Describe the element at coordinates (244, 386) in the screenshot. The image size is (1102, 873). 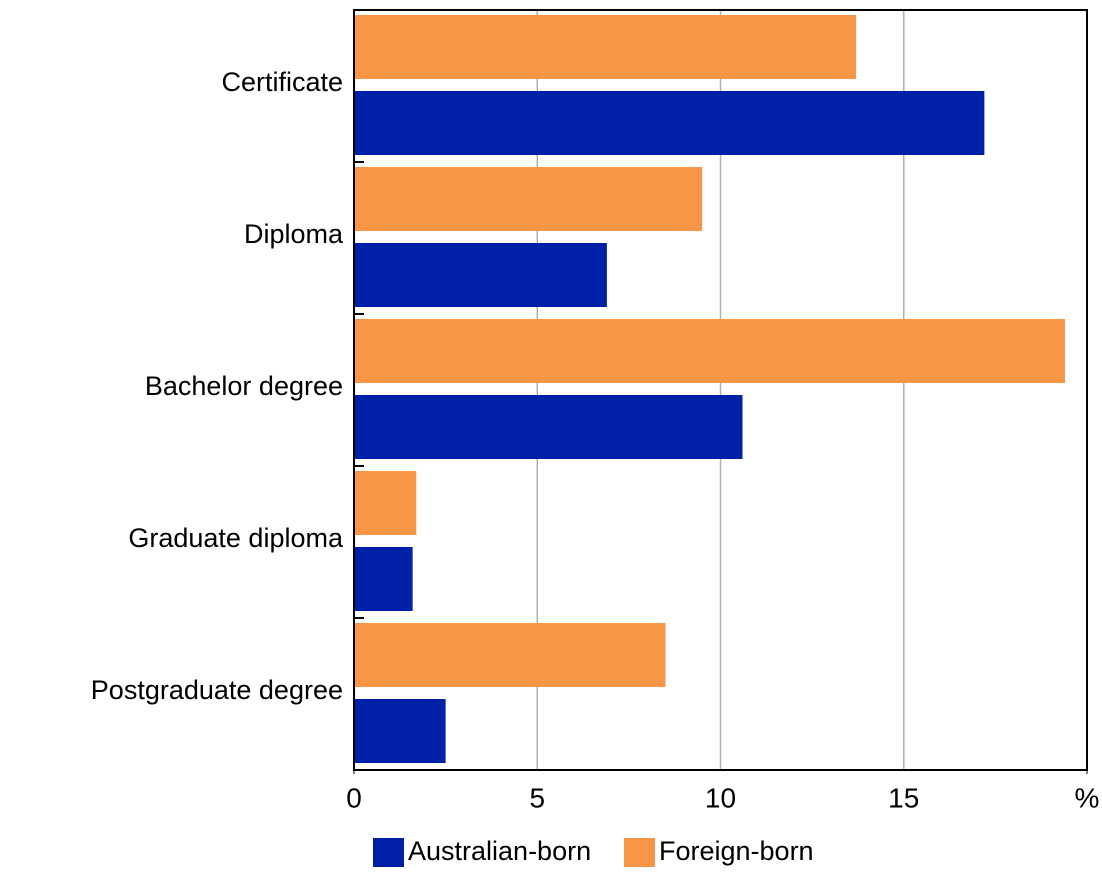
I see `y-tick-label: Bachelor degree` at that location.